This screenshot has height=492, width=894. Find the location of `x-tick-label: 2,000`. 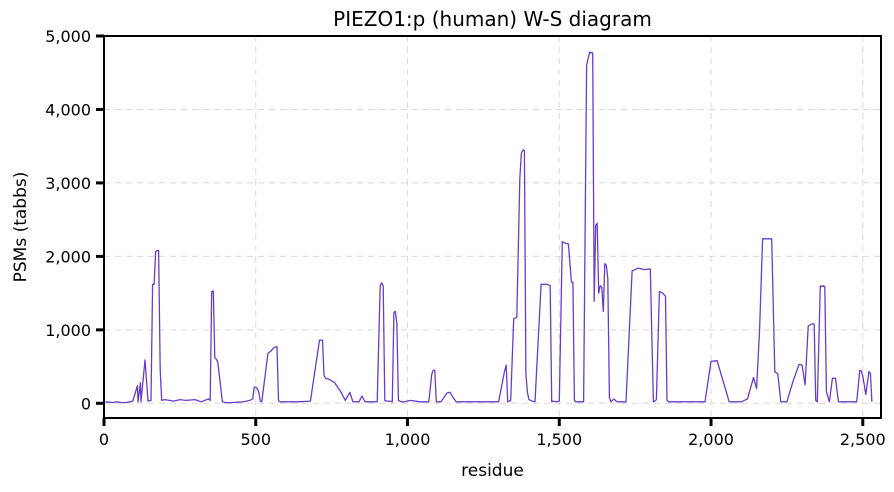

x-tick-label: 2,000 is located at coordinates (711, 439).